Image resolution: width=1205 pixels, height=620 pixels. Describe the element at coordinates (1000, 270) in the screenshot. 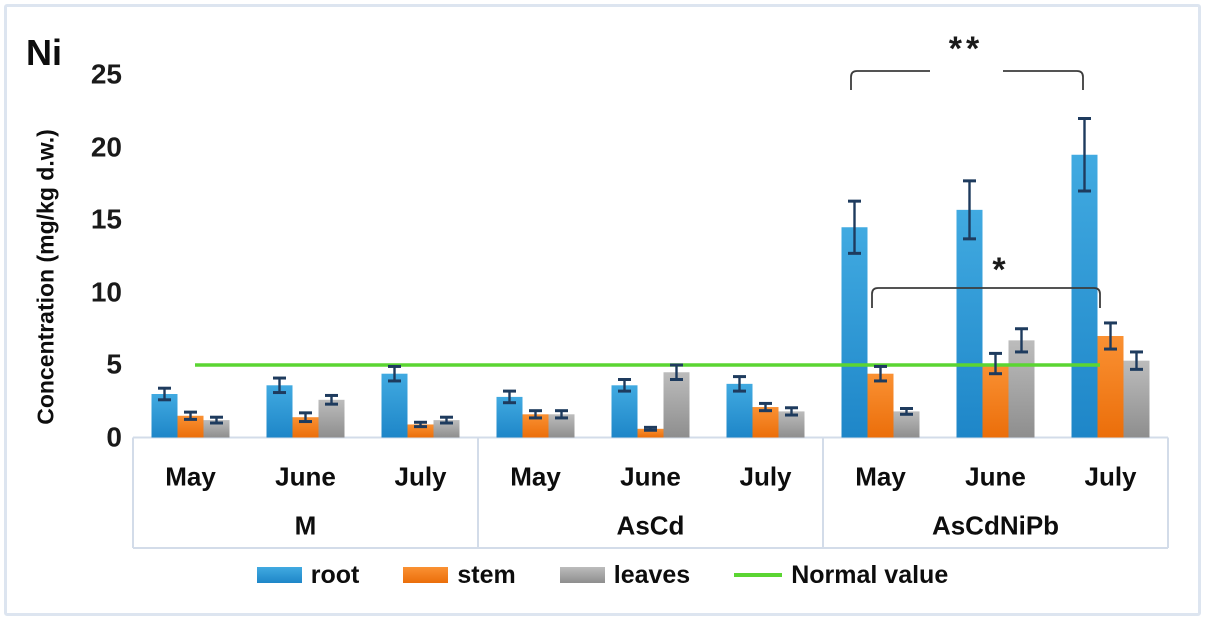

I see `significance-label: *` at that location.